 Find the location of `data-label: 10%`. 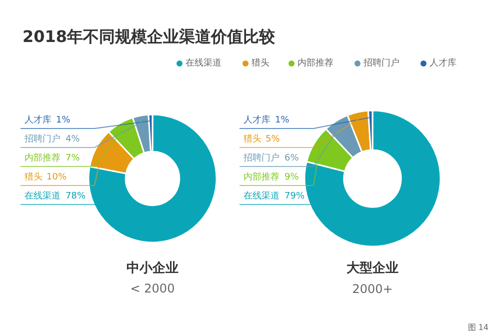

data-label: 10% is located at coordinates (56, 177).